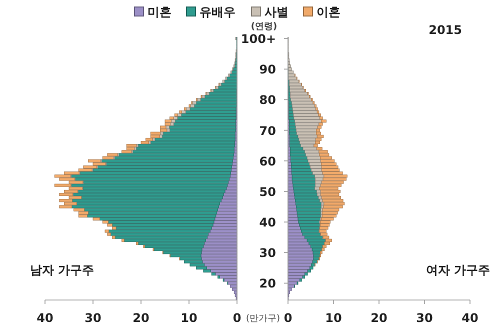  I want to click on y-tick-label: 50, so click(267, 191).